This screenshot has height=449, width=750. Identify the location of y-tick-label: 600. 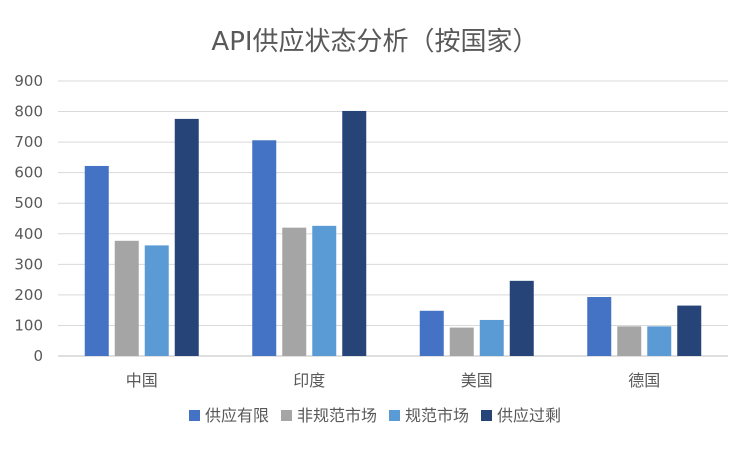
(28, 173).